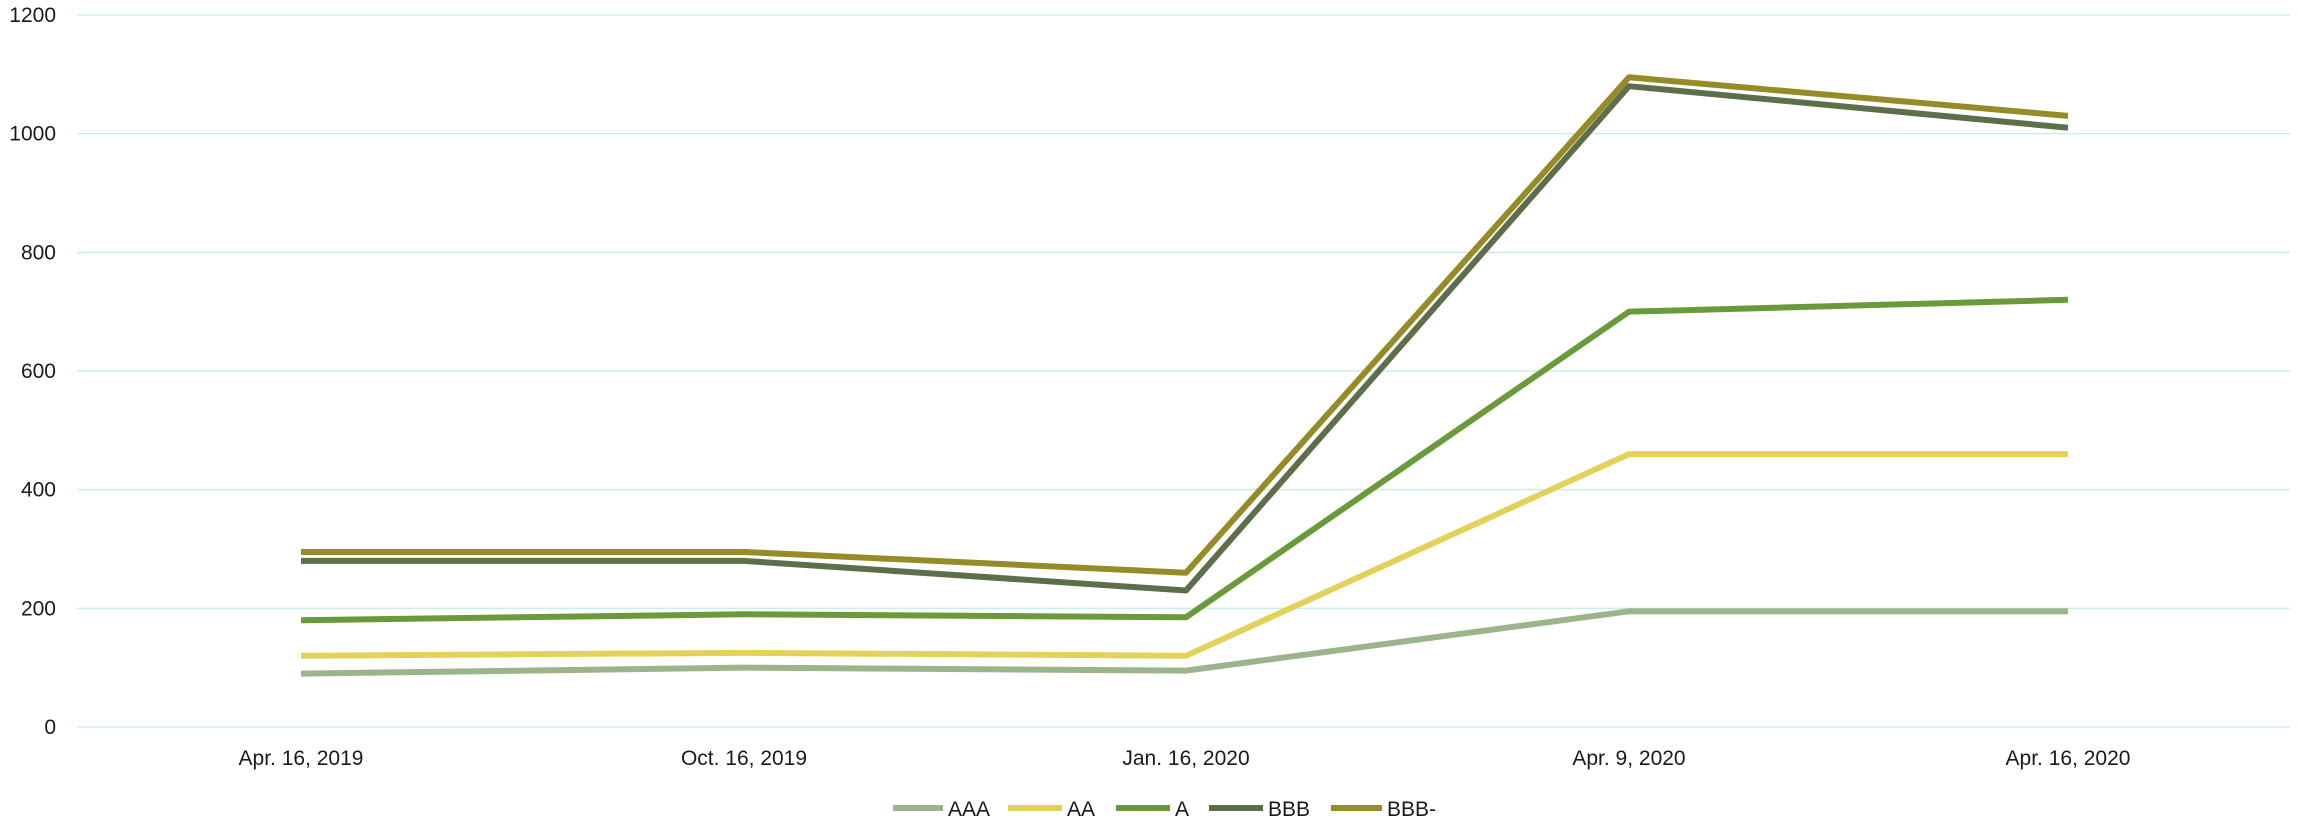 The image size is (2298, 824). Describe the element at coordinates (1051, 809) in the screenshot. I see `legend-item: AA` at that location.